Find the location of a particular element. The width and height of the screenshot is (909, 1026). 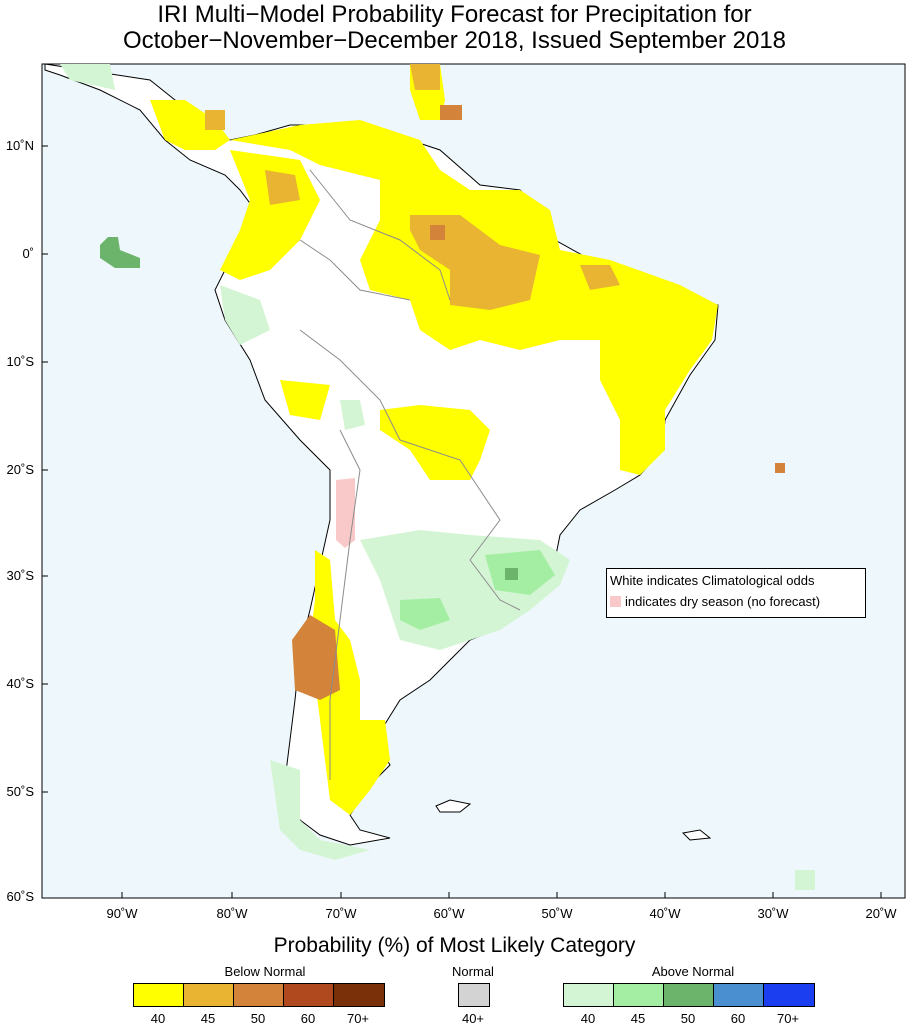

lon-label-90w: 90˚W is located at coordinates (122, 913).